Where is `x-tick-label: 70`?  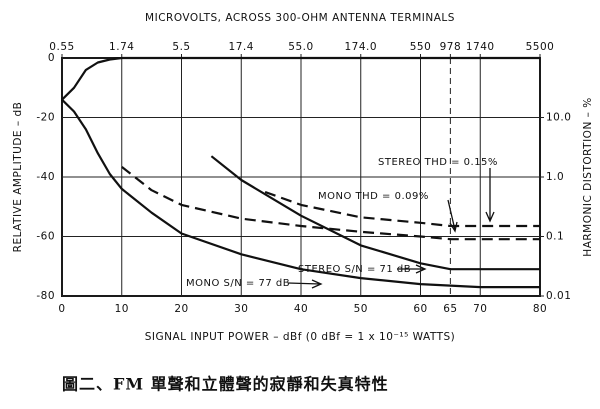
x-tick-label: 70 is located at coordinates (480, 309).